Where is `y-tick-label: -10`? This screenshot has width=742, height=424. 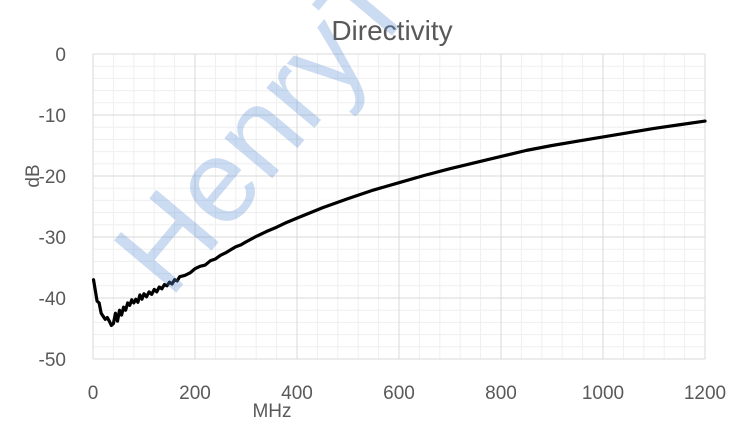
y-tick-label: -10 is located at coordinates (52, 116).